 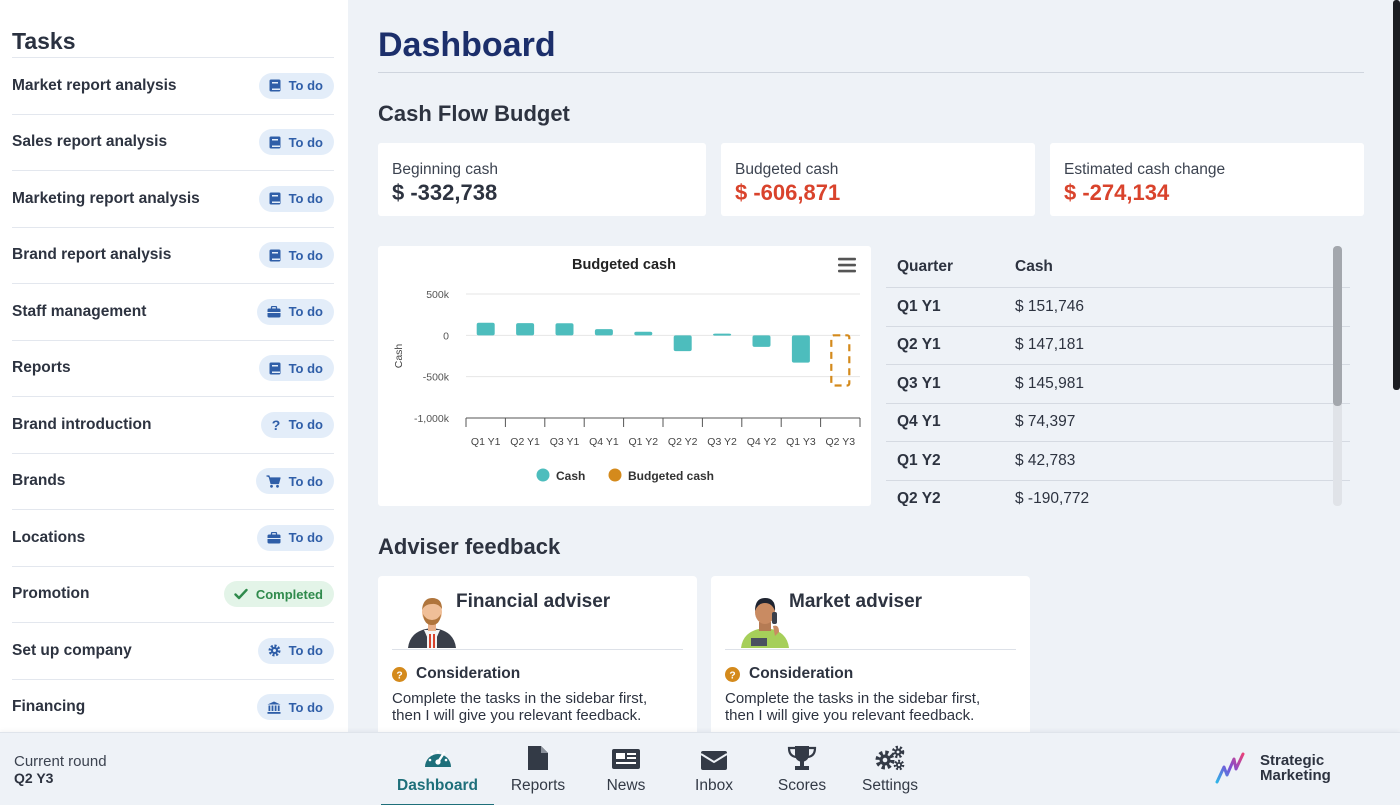 What do you see at coordinates (173, 86) in the screenshot?
I see `task-item: Market report analysis To do` at bounding box center [173, 86].